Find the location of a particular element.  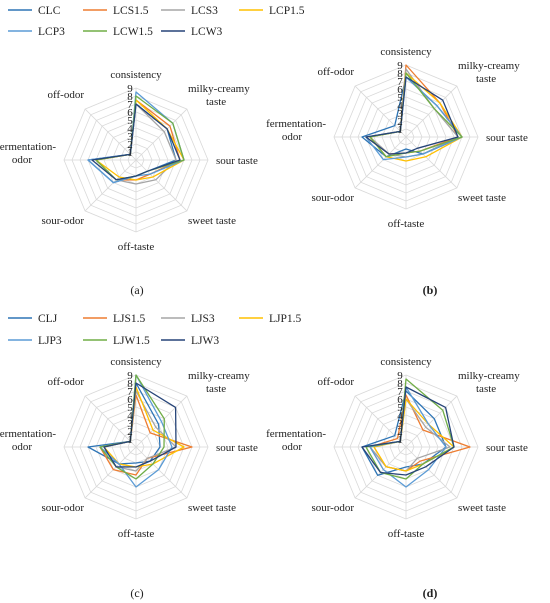

legend-label-LJW1.5: LJW1.5 is located at coordinates (131, 341).